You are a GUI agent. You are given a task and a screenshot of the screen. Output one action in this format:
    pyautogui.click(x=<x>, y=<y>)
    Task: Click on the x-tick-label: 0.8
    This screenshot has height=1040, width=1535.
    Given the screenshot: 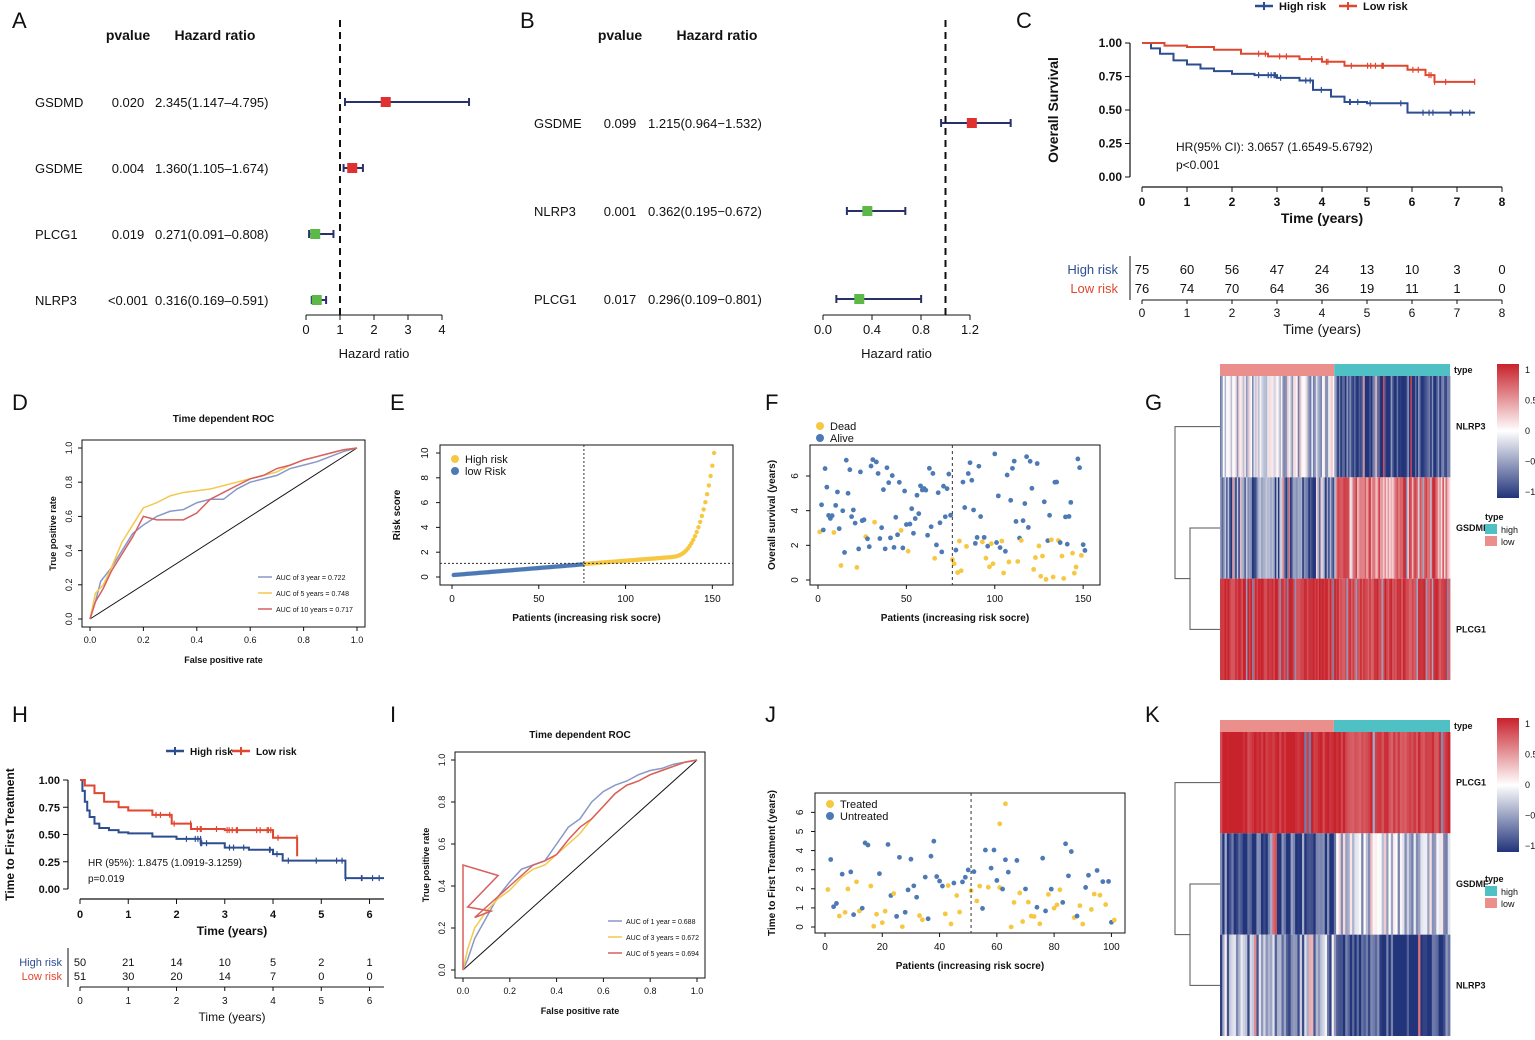 What is the action you would take?
    pyautogui.click(x=921, y=329)
    